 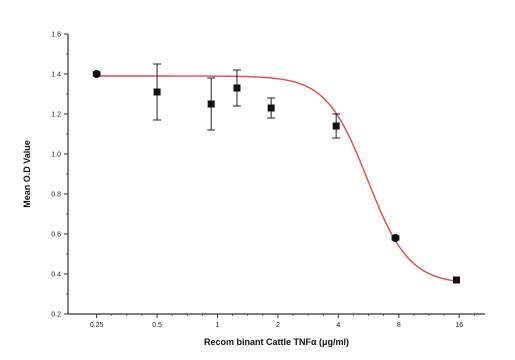 What do you see at coordinates (157, 325) in the screenshot?
I see `x-tick-label: 0.5` at bounding box center [157, 325].